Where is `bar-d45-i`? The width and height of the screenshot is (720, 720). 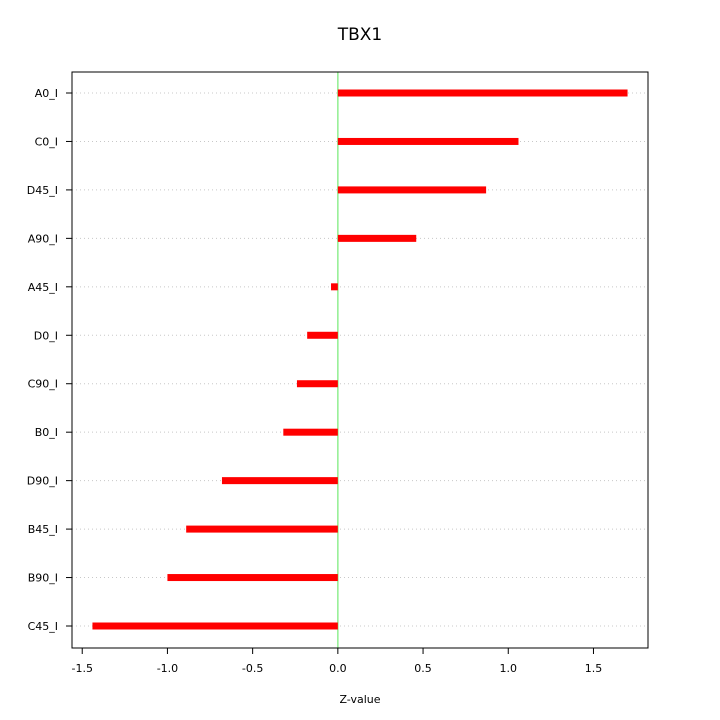 bar-d45-i is located at coordinates (412, 190).